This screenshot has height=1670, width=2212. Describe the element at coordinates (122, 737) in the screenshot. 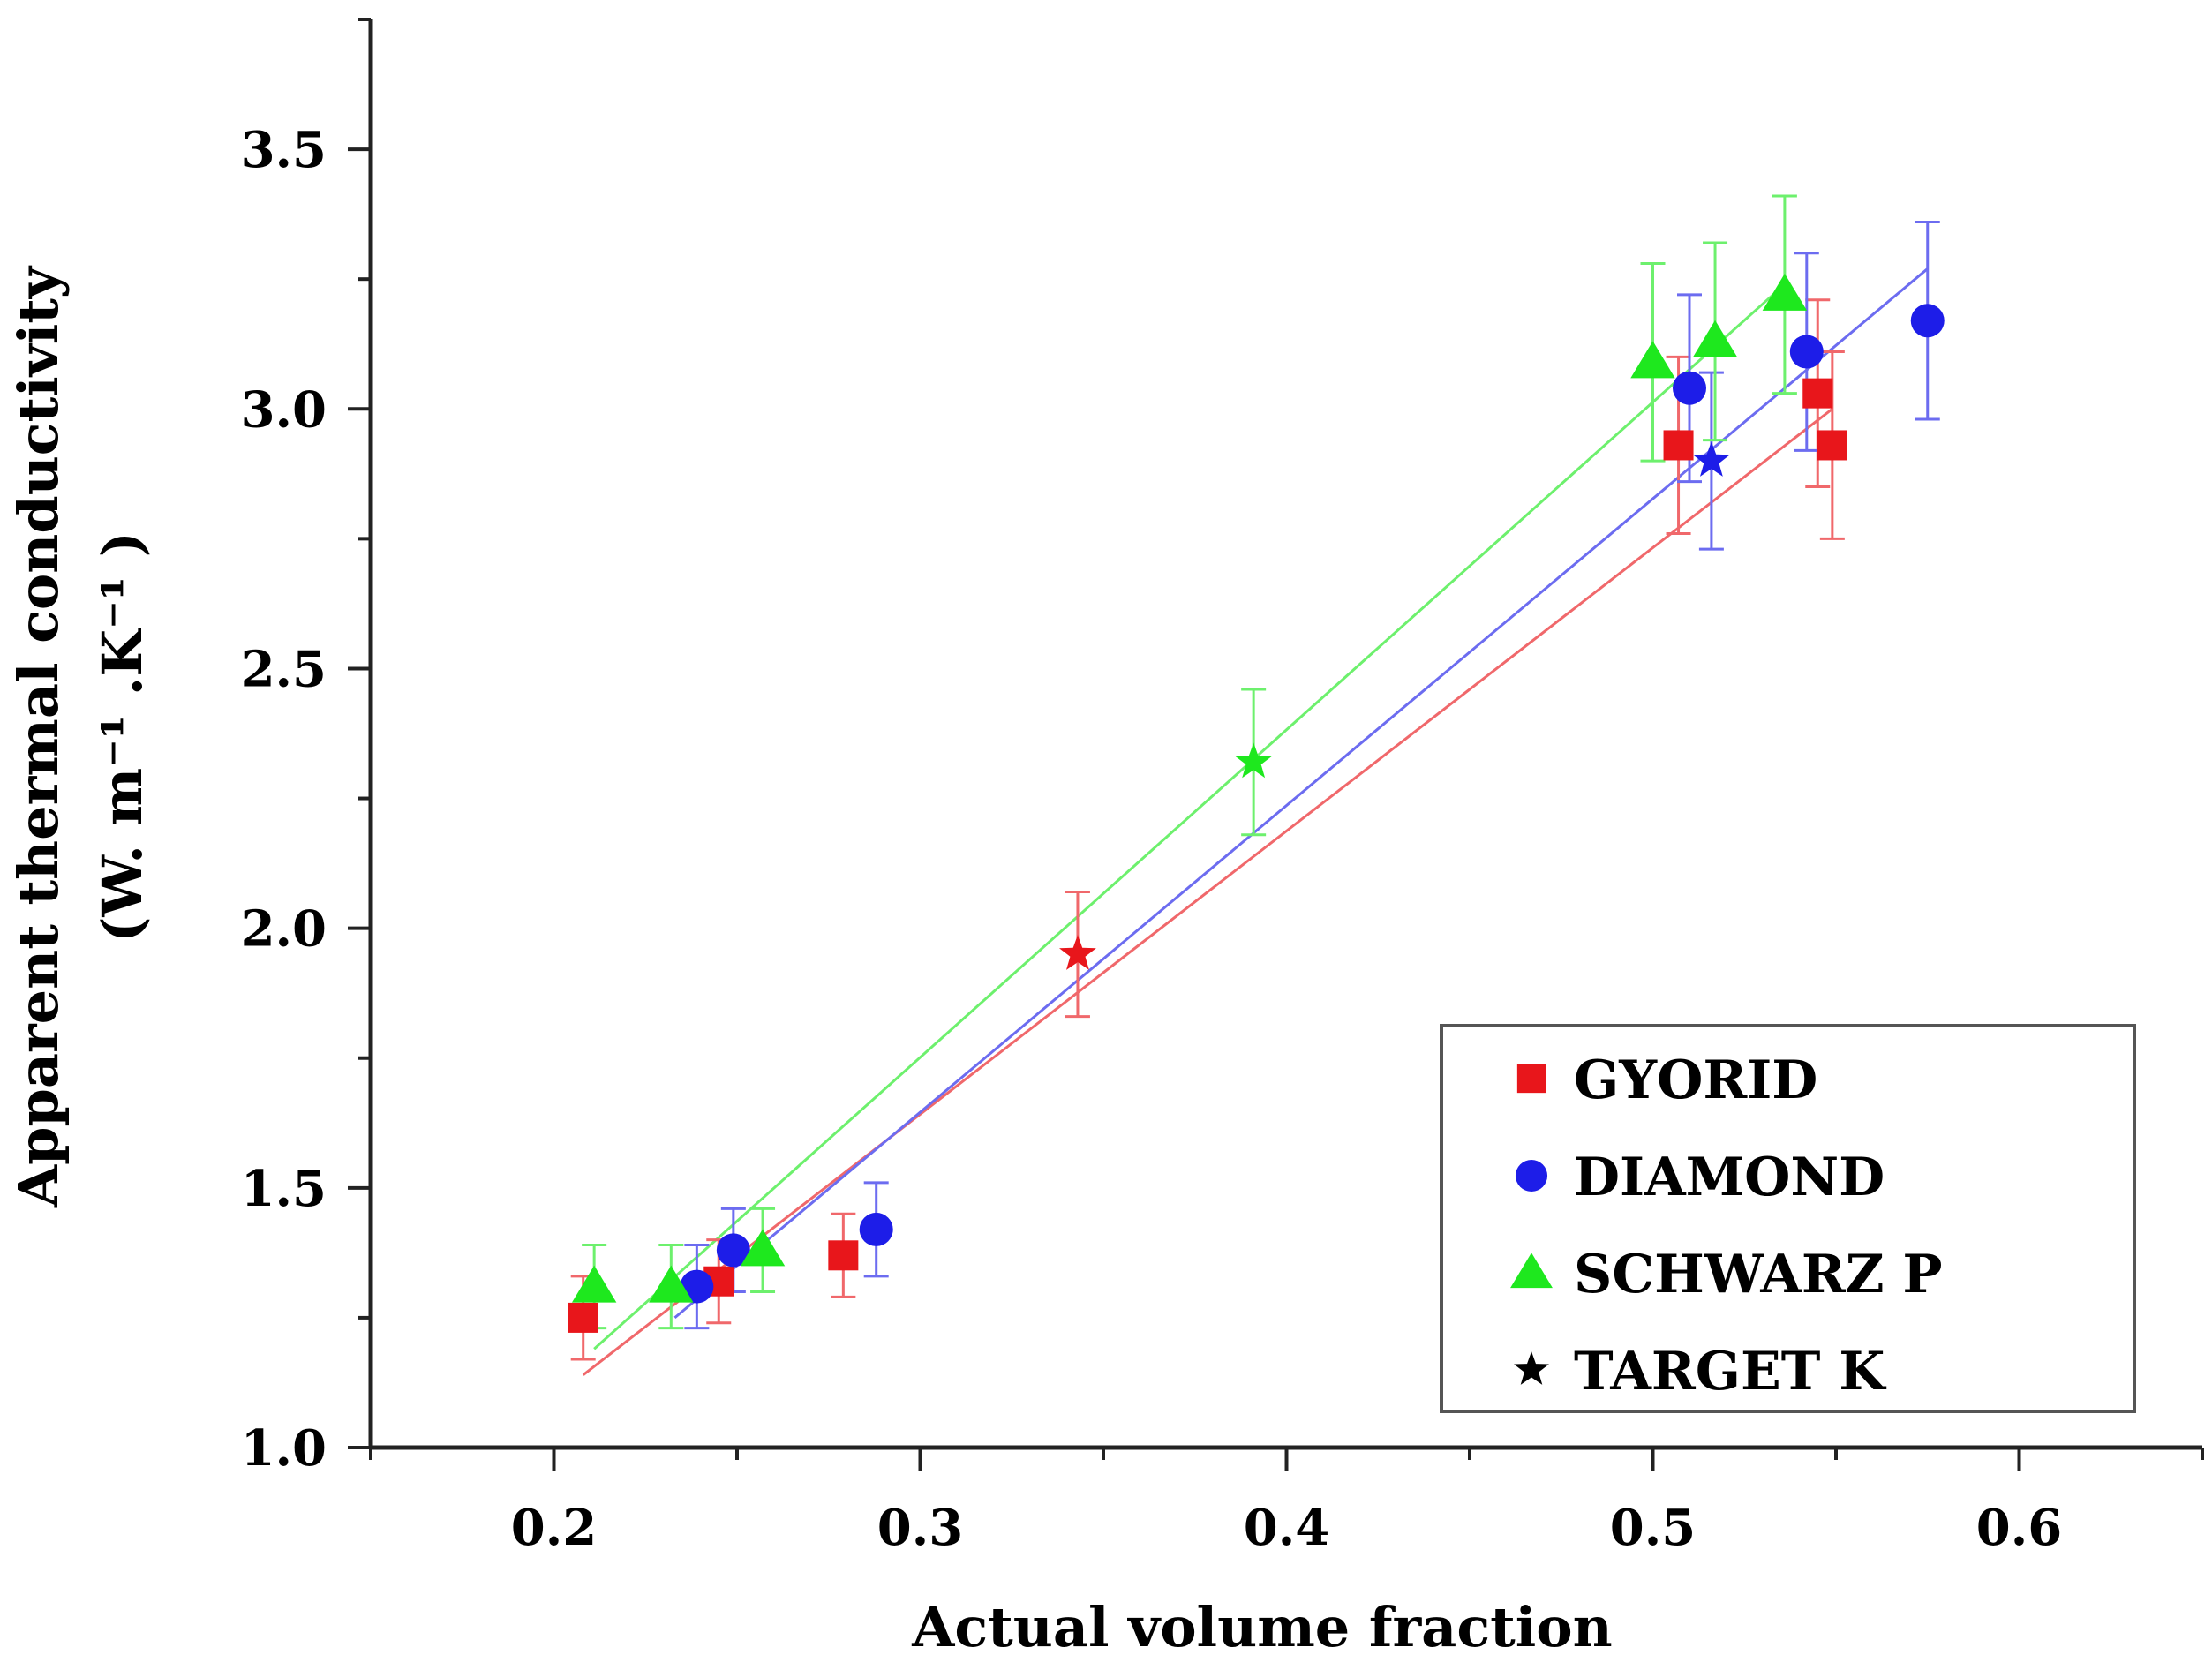

I see `y-axis-units: (W. m⁻¹ .K⁻¹ )` at that location.